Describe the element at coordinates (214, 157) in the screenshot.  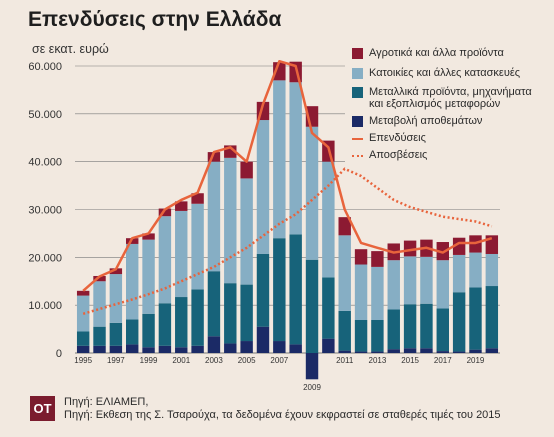
I see `bar-segment-agri-2003` at that location.